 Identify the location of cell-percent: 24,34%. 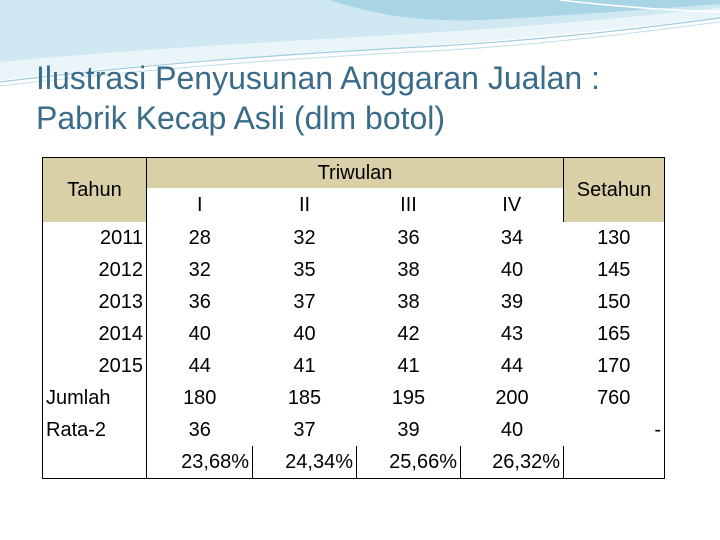
(304, 462).